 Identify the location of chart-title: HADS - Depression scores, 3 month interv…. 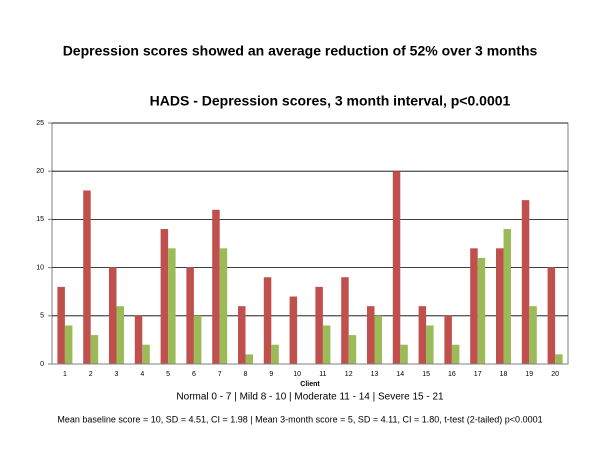
(330, 101).